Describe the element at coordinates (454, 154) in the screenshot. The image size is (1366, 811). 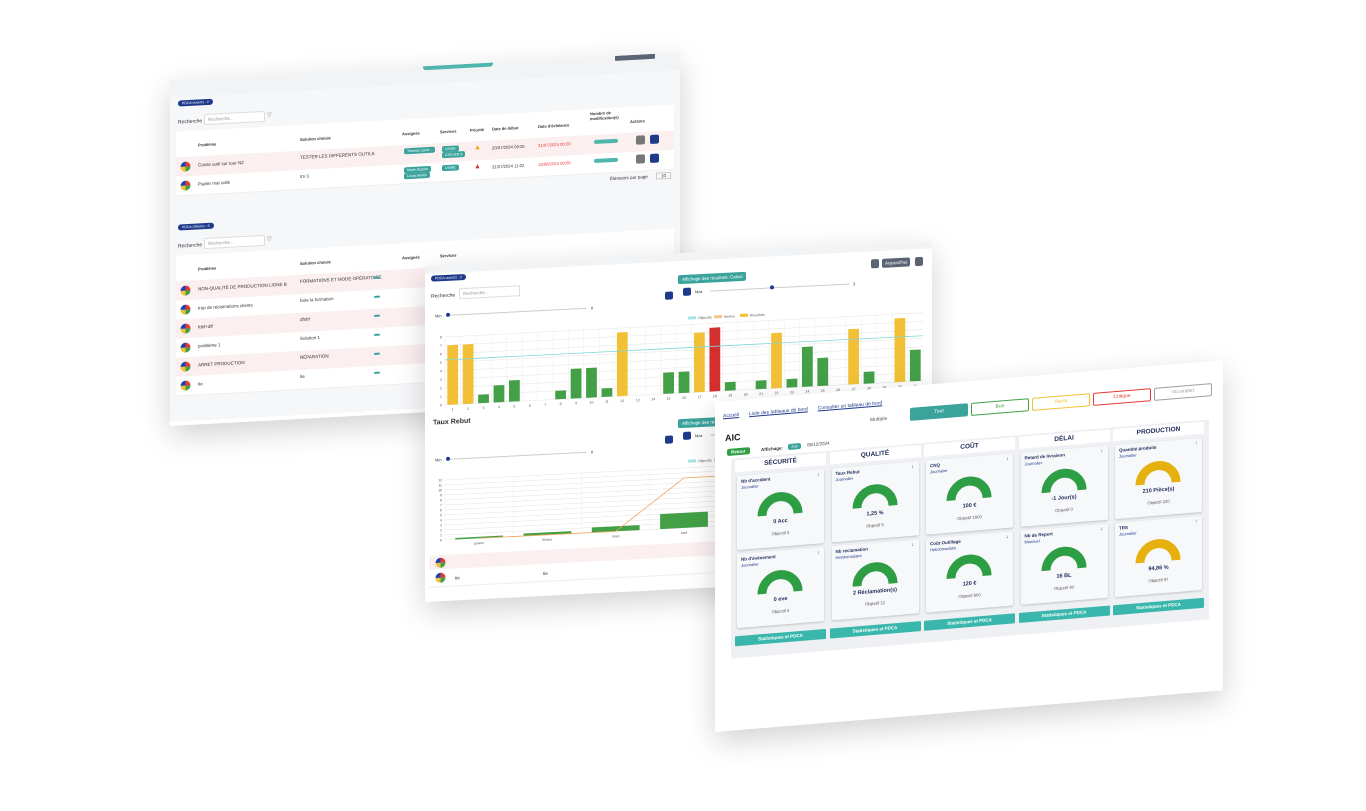
I see `service-chip: ATELIER A` at that location.